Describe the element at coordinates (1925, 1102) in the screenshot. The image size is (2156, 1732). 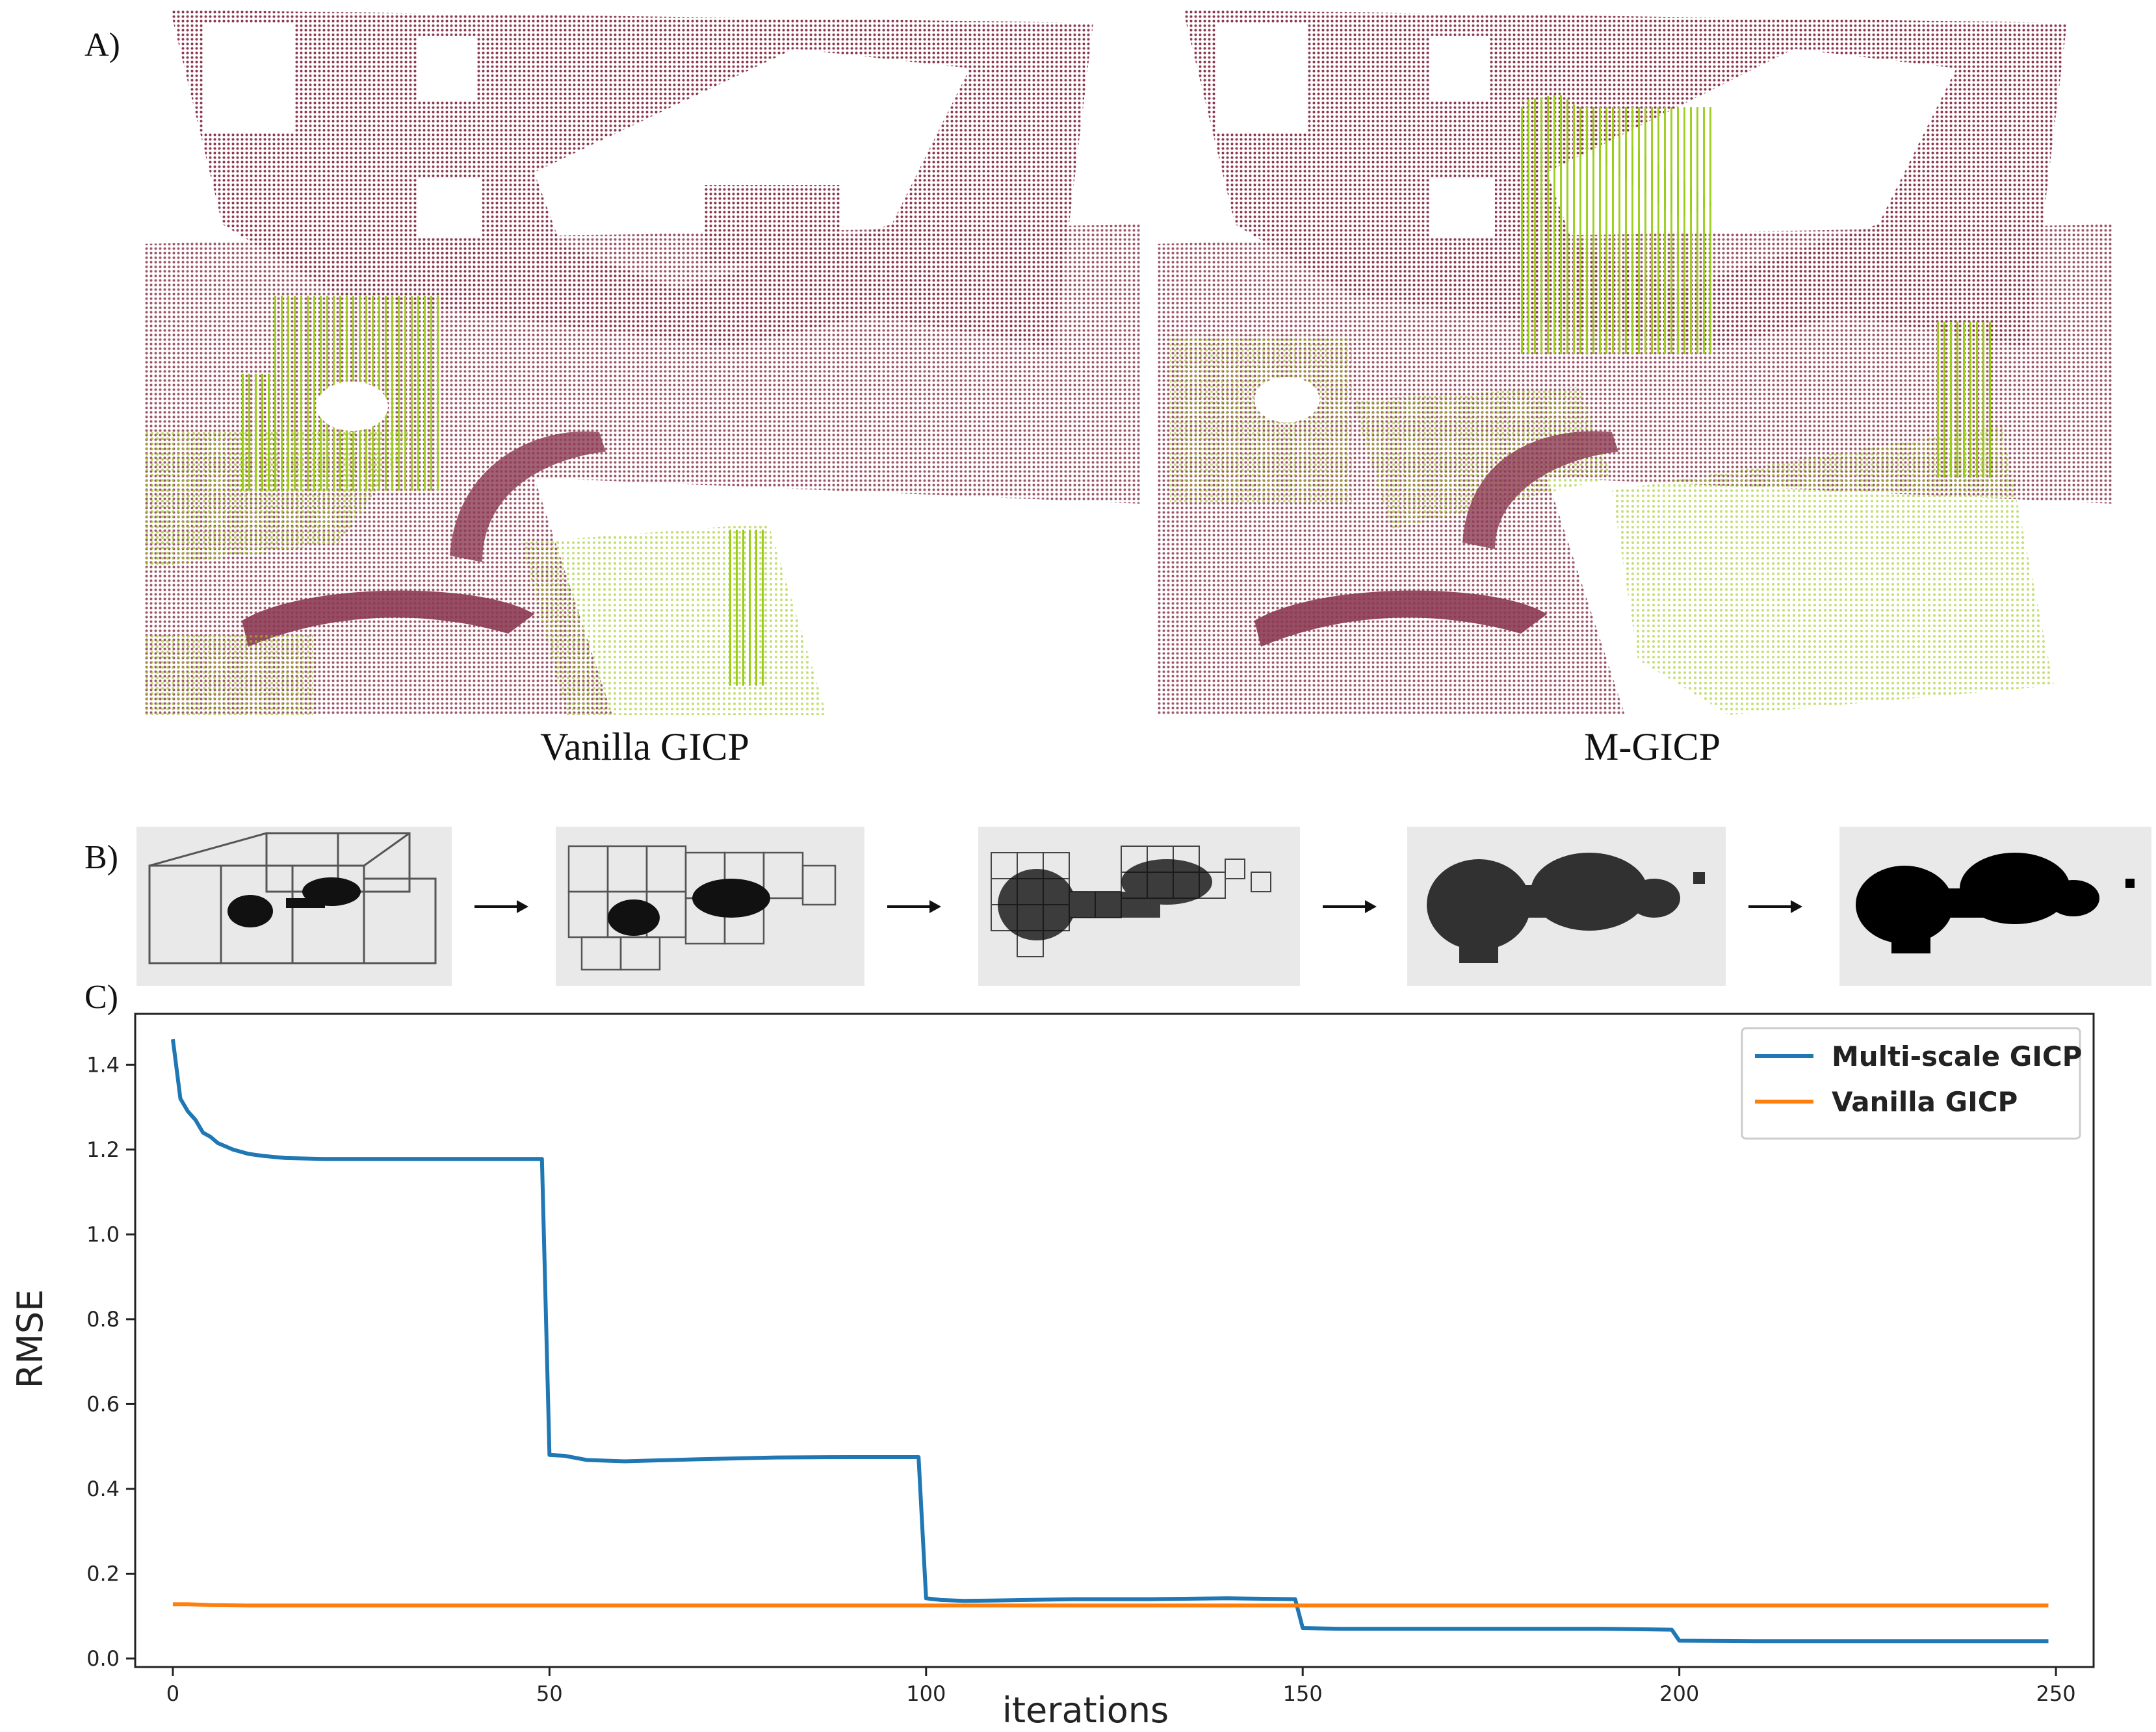
I see `legend-label-vanilla: Vanilla GICP` at that location.